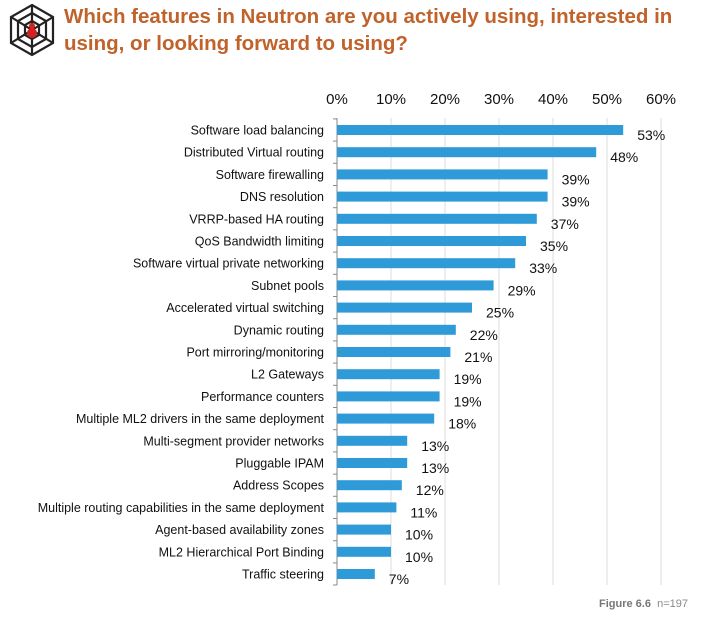 The height and width of the screenshot is (623, 706). Describe the element at coordinates (522, 290) in the screenshot. I see `data-label: 29%` at that location.